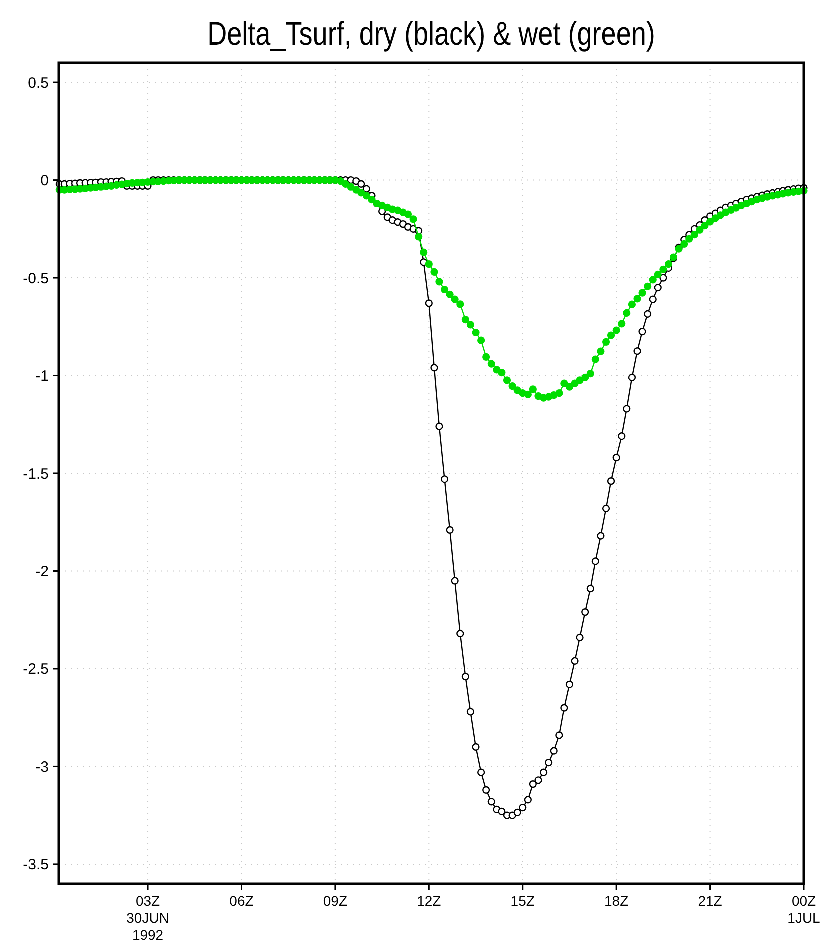  Describe the element at coordinates (710, 901) in the screenshot. I see `x-tick-label: 21Z` at that location.